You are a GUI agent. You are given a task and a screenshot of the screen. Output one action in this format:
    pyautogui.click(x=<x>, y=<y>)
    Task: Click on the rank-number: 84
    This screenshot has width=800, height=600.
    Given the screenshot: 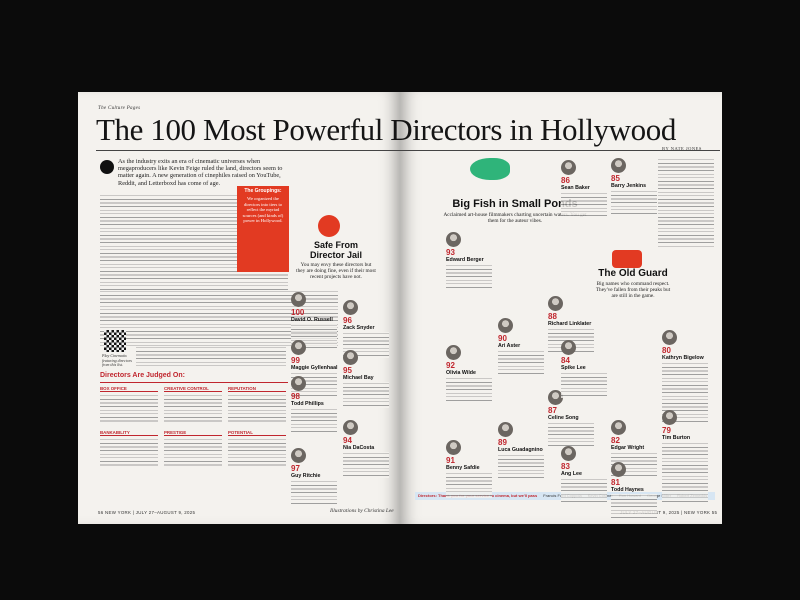 What is the action you would take?
    pyautogui.click(x=565, y=360)
    